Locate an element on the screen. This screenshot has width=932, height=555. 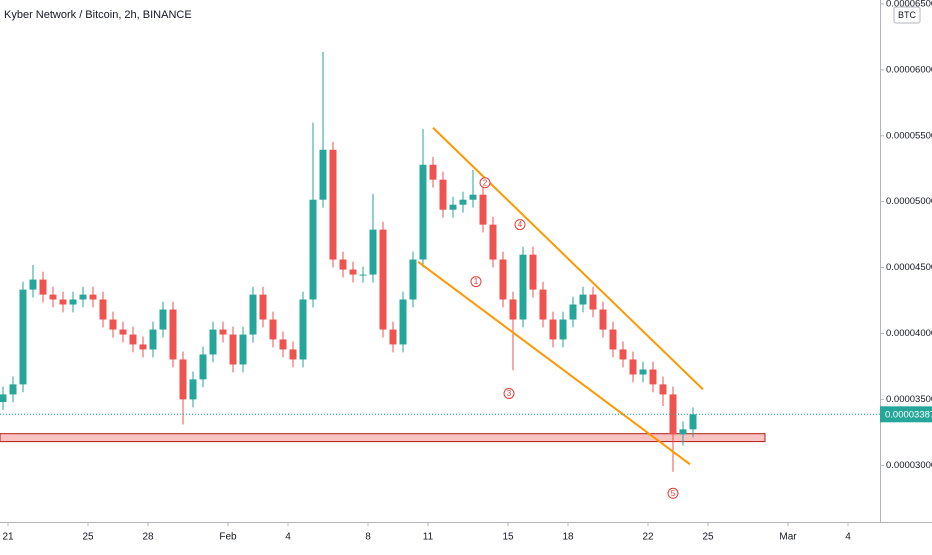
x-tick-label: 22 is located at coordinates (648, 537).